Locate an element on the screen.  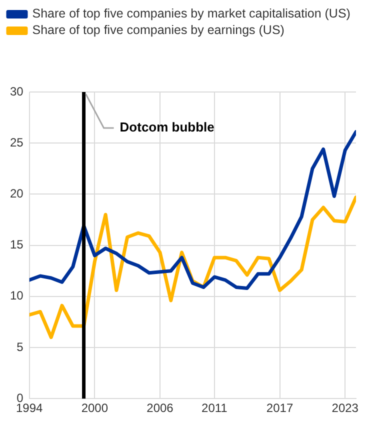
ref-line-label: Dotcom bubble is located at coordinates (167, 127).